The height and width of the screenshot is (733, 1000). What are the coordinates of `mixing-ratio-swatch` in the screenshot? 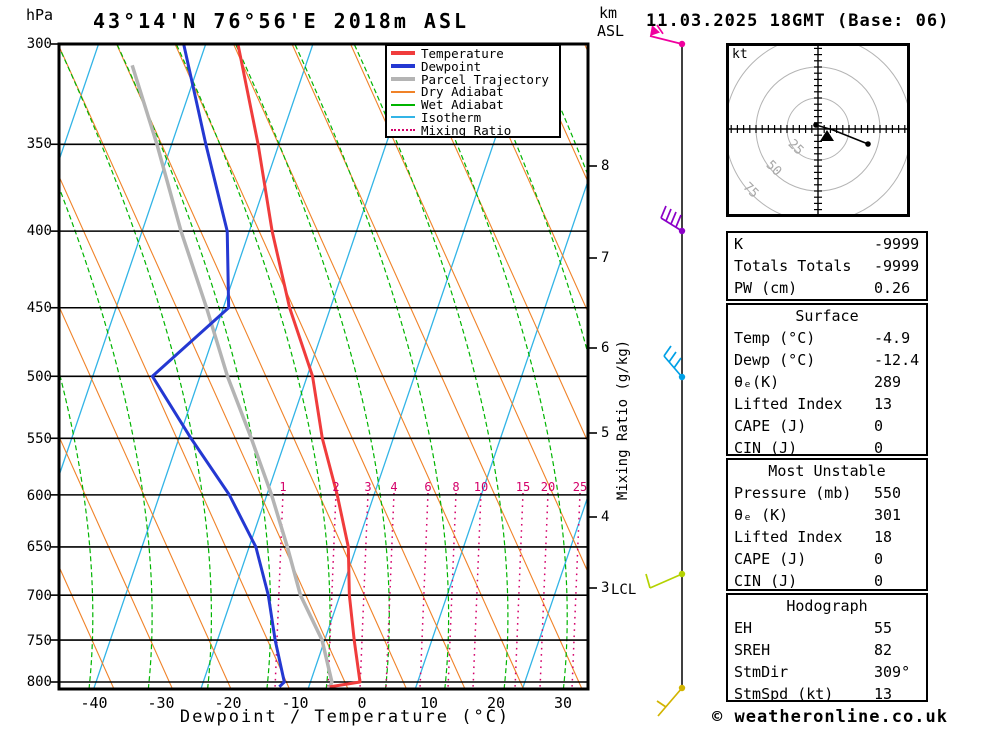 It's located at (403, 130).